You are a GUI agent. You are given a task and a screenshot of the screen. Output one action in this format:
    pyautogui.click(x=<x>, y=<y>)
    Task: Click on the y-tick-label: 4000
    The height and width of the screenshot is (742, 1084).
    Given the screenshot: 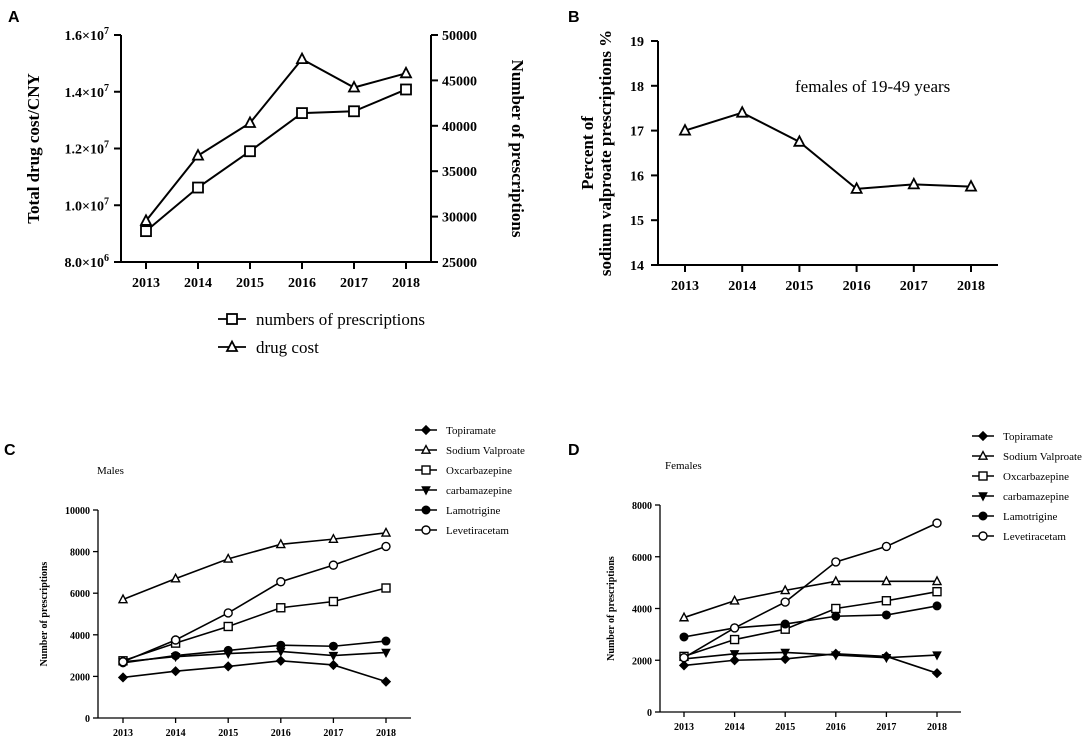 What is the action you would take?
    pyautogui.click(x=80, y=636)
    